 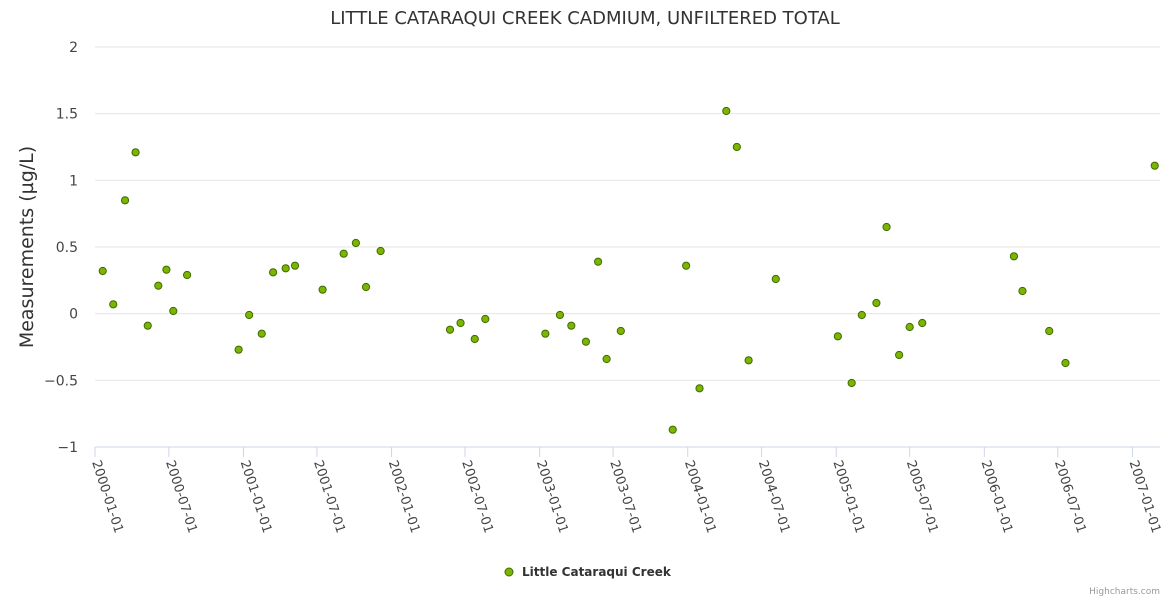 I want to click on x-tick-label: 2000-07-01, so click(x=181, y=497).